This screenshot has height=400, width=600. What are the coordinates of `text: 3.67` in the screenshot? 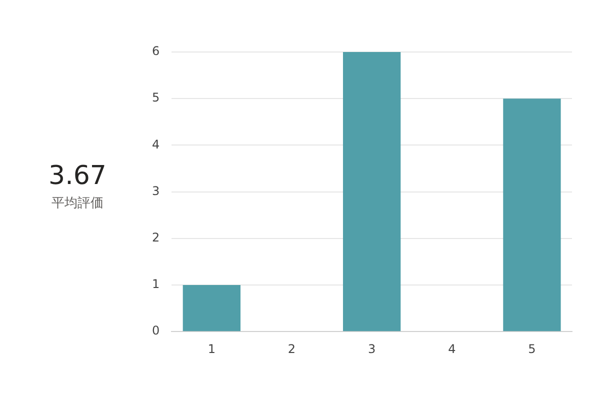 It's located at (78, 176).